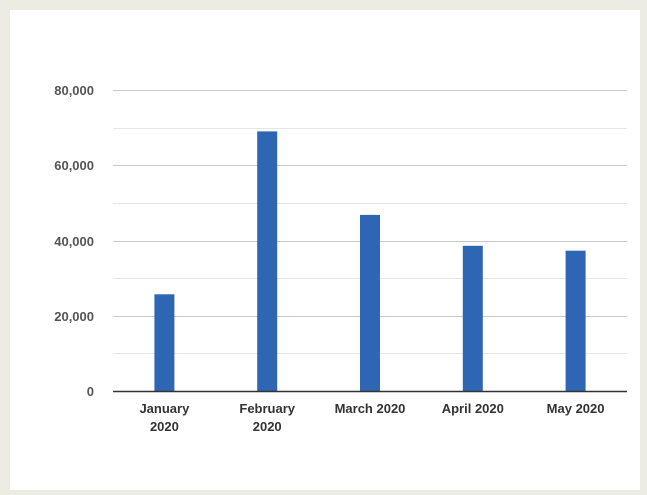 Image resolution: width=647 pixels, height=495 pixels. Describe the element at coordinates (74, 165) in the screenshot. I see `y-tick-label: 60,000` at that location.